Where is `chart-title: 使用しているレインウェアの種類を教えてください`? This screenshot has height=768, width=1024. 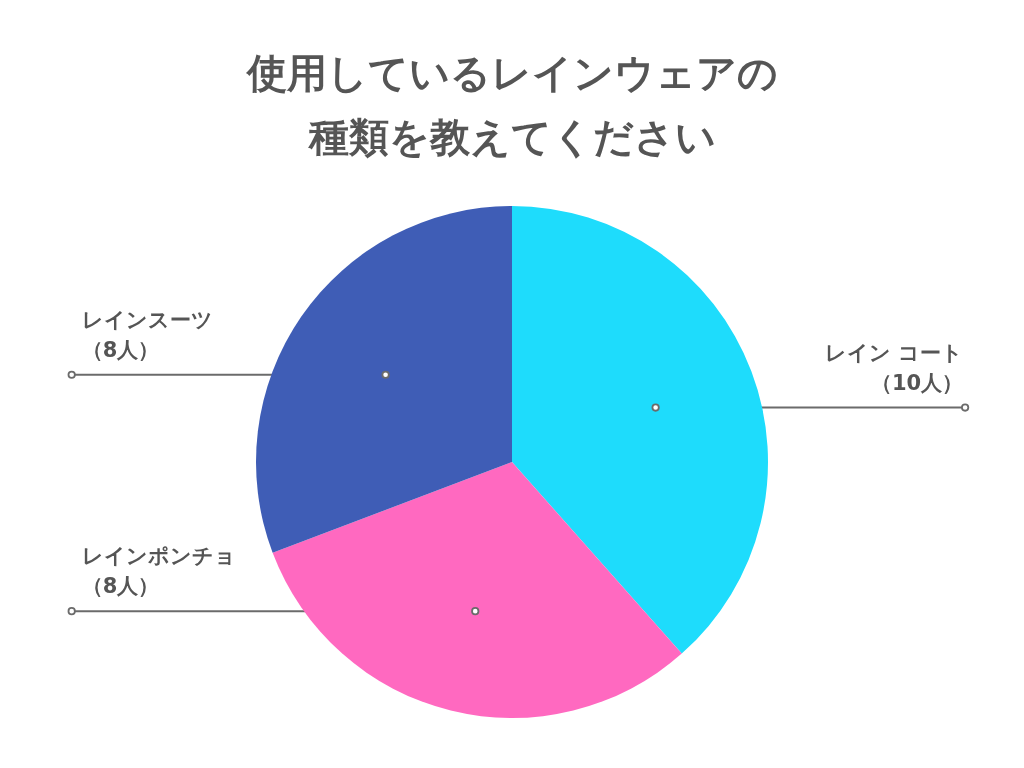 chart-title: 使用しているレインウェアの種類を教えてください is located at coordinates (511, 105).